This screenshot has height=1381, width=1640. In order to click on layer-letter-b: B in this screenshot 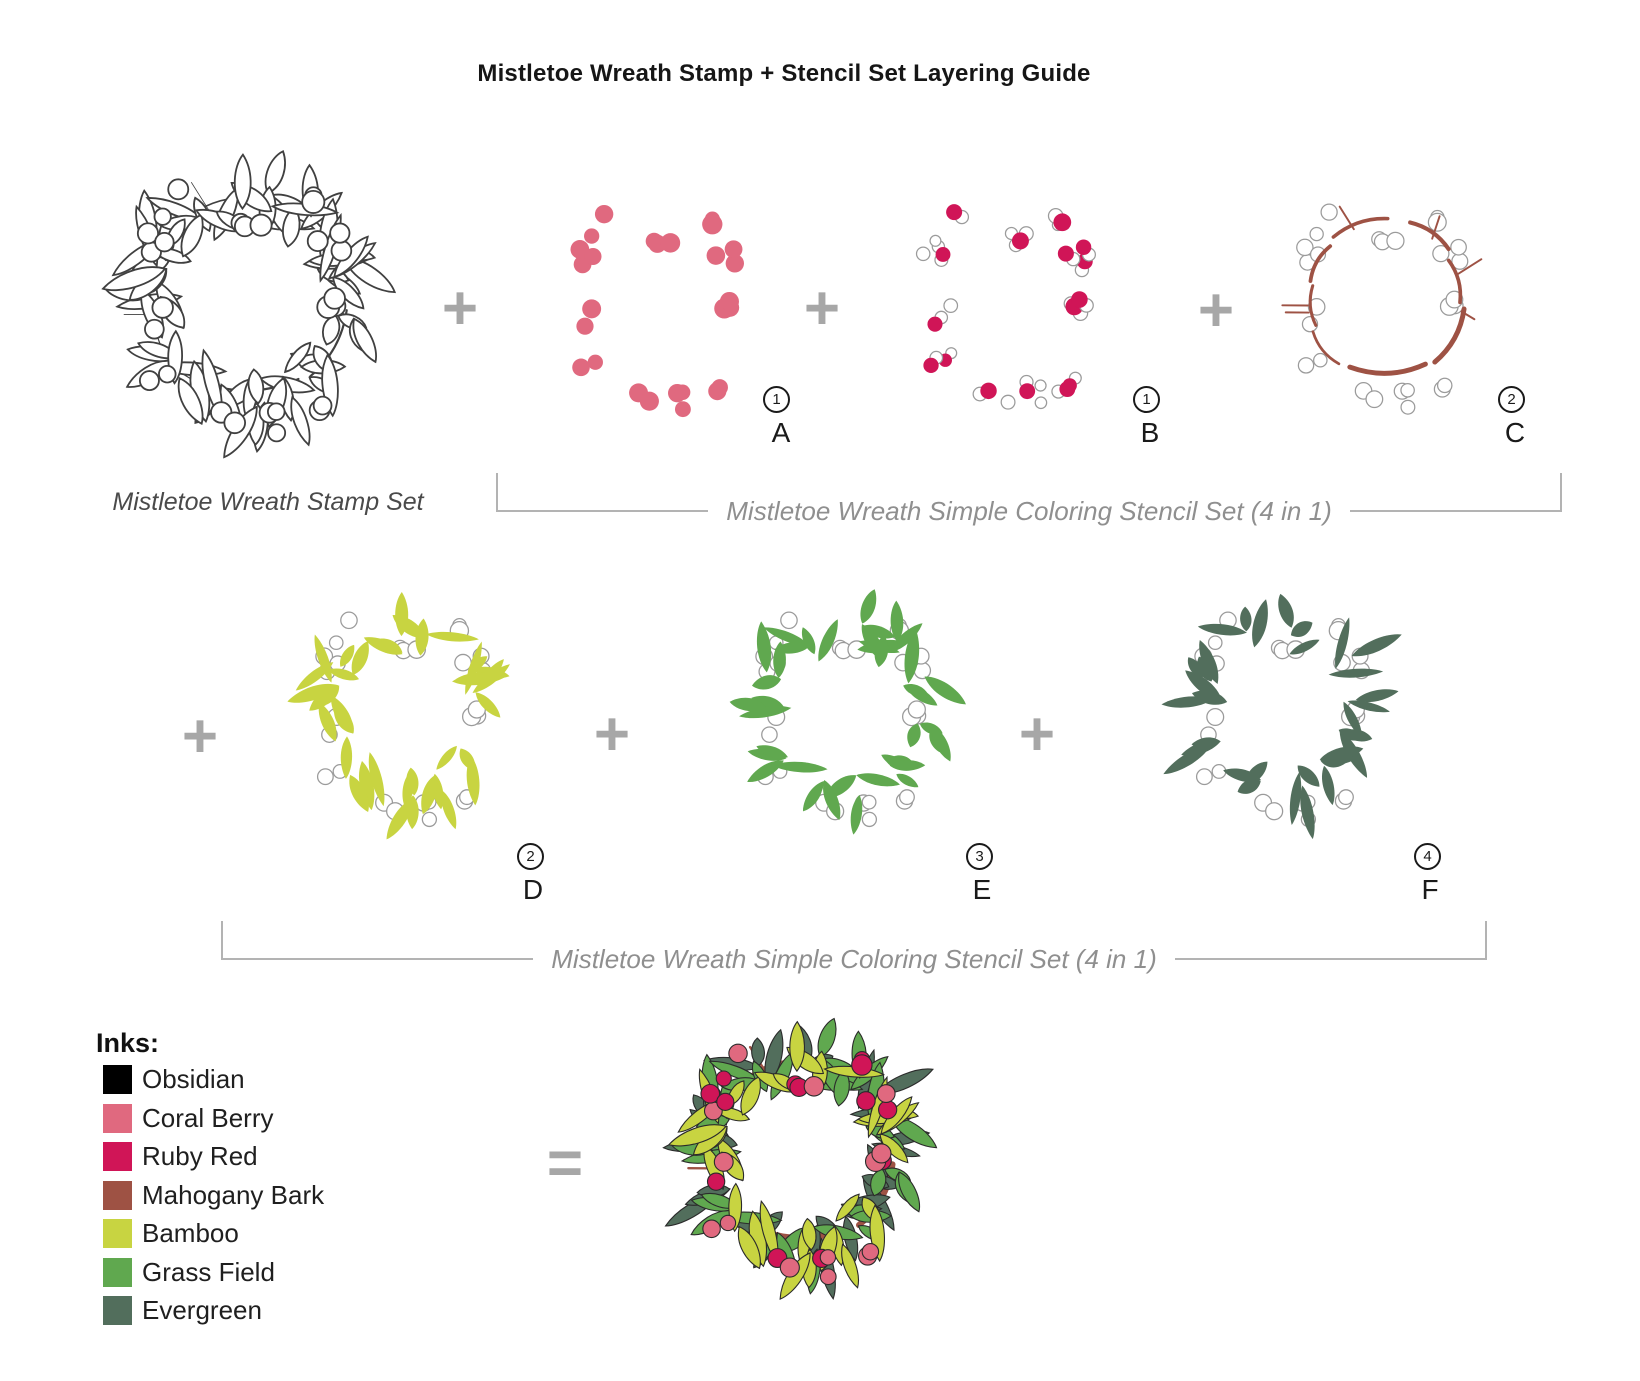, I will do `click(1150, 432)`.